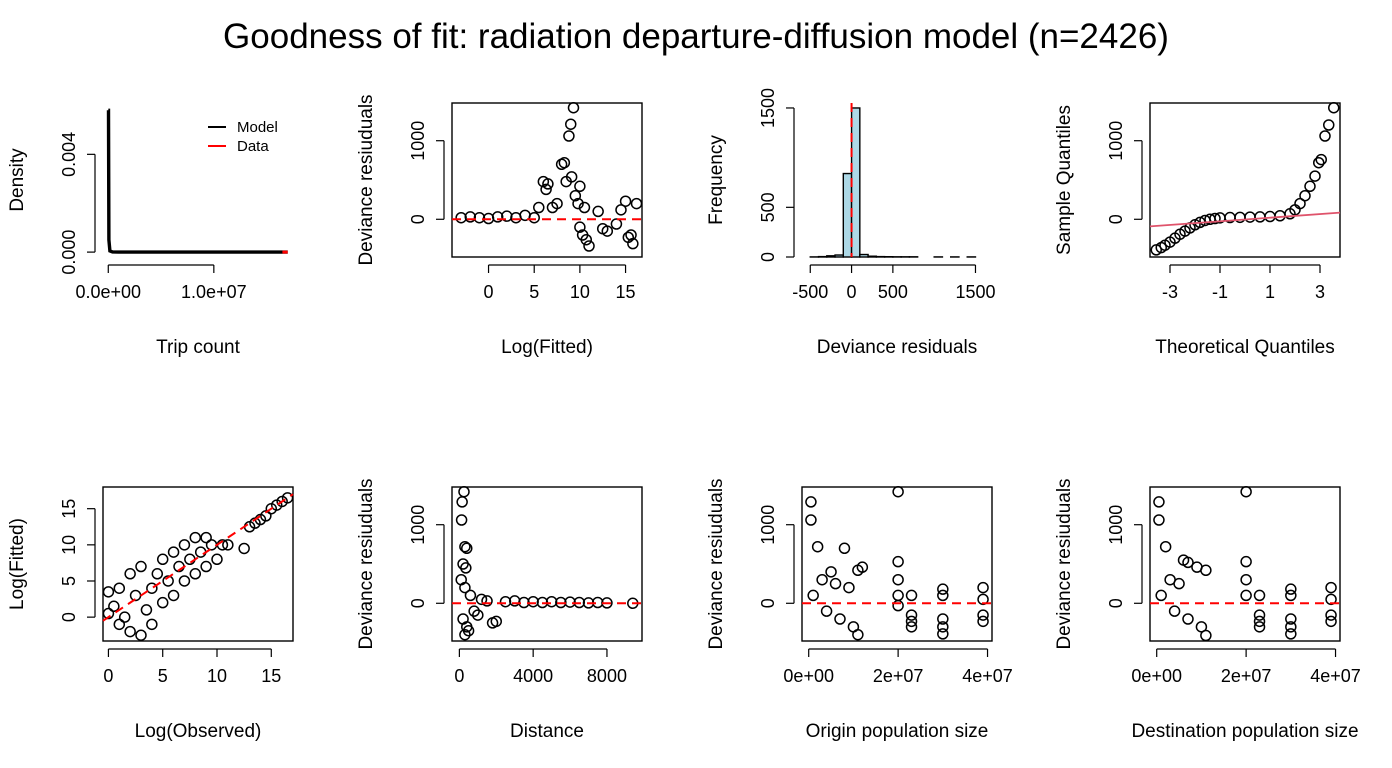 The width and height of the screenshot is (1392, 768). I want to click on x-tick-label: 4e+07, so click(987, 676).